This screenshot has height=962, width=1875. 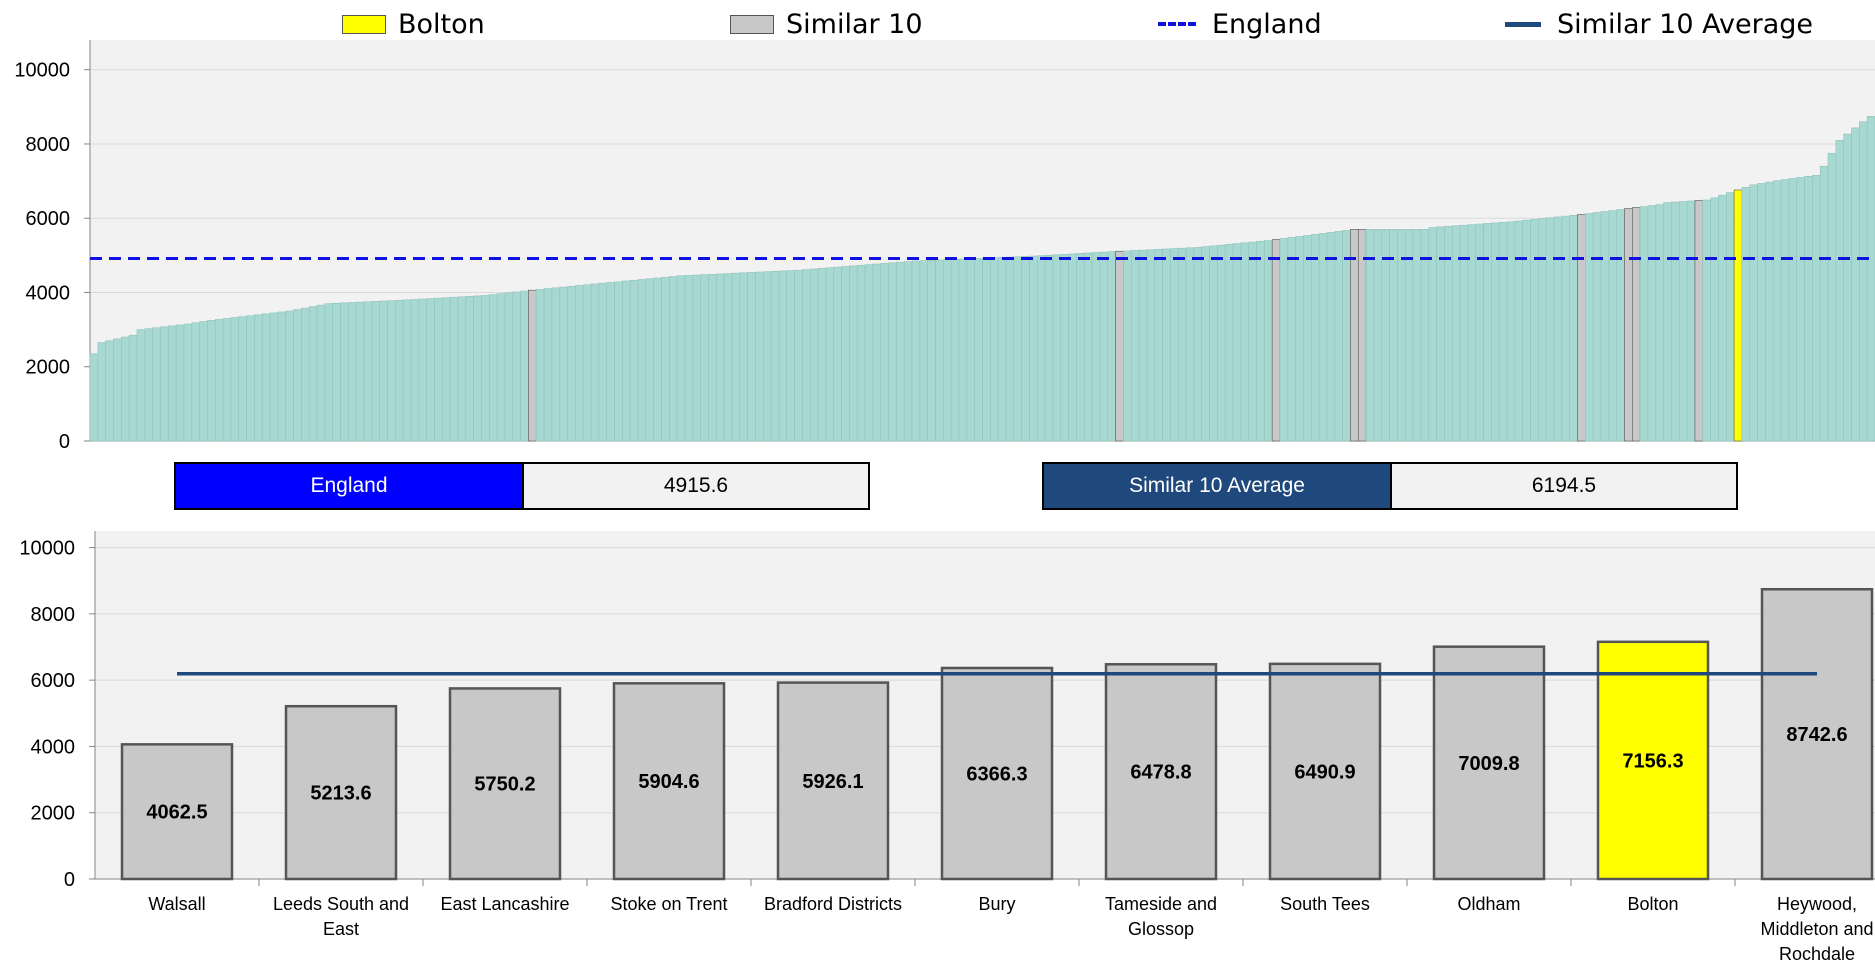 I want to click on legend-label: Bolton, so click(x=441, y=24).